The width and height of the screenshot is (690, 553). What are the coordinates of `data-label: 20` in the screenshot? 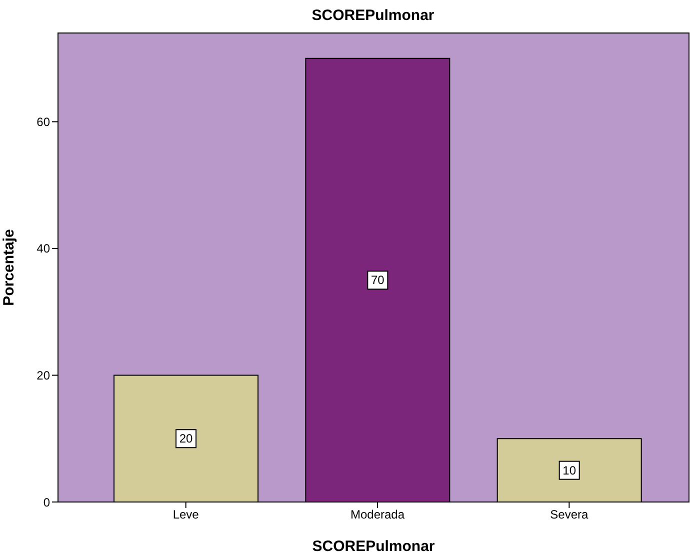 It's located at (186, 439).